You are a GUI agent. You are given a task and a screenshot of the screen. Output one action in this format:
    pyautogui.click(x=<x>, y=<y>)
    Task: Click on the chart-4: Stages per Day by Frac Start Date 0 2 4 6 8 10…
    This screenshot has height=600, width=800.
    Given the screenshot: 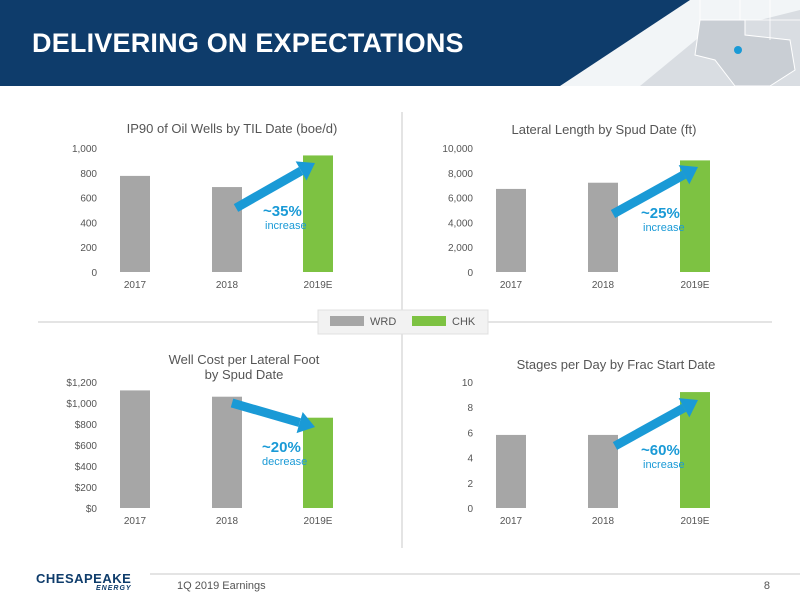 What is the action you would take?
    pyautogui.click(x=588, y=442)
    